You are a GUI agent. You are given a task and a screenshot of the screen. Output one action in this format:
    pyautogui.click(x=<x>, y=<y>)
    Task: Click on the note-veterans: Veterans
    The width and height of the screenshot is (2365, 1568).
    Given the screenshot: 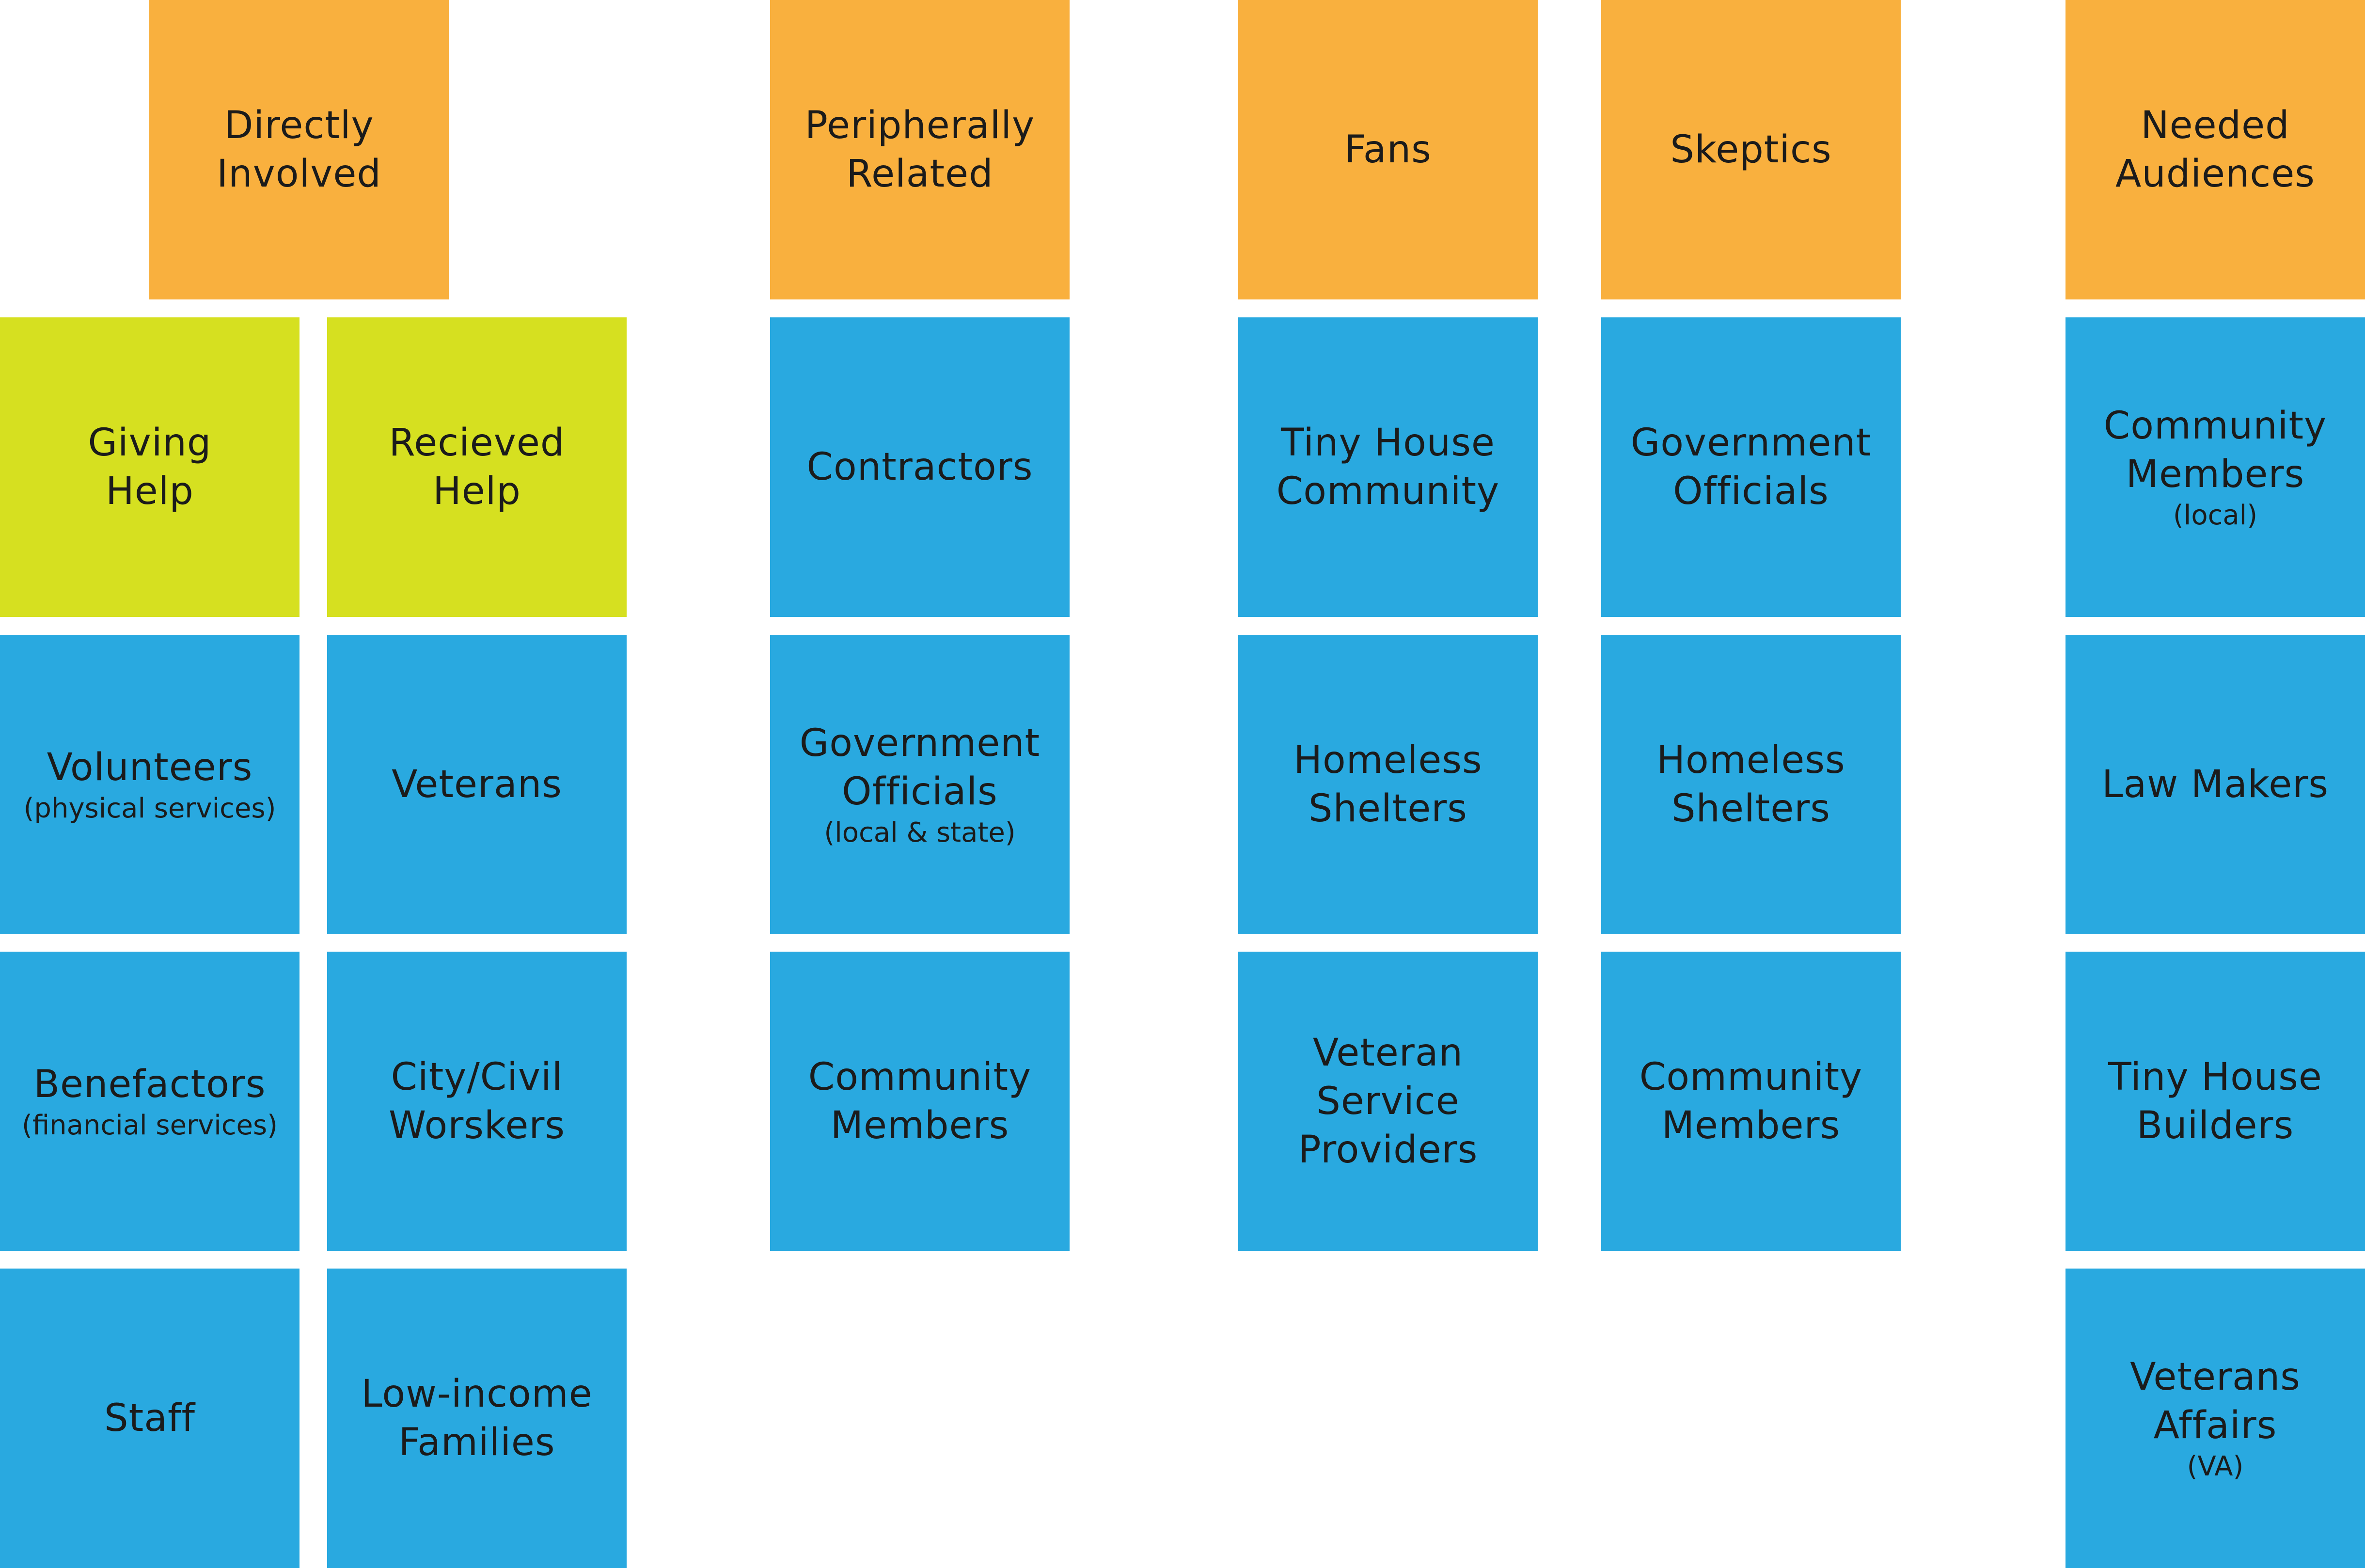 What is the action you would take?
    pyautogui.click(x=477, y=785)
    